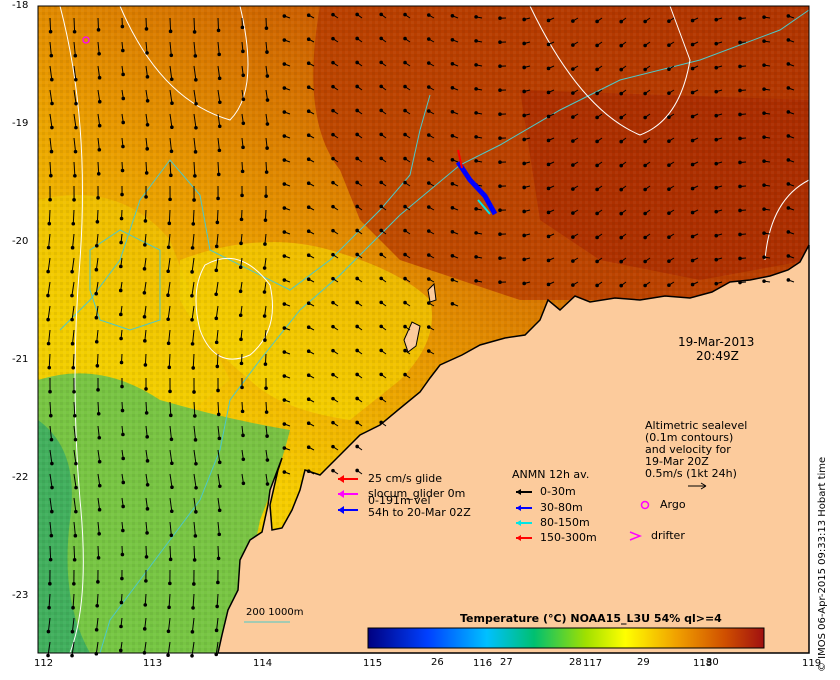  I want to click on island, so click(412, 337).